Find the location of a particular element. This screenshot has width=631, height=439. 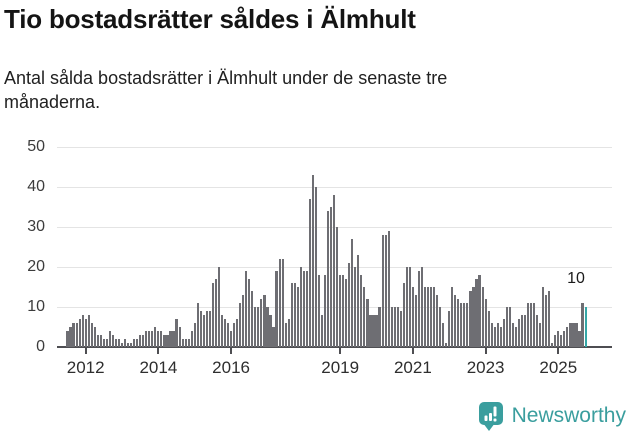

x-axis-label: 2025 is located at coordinates (558, 367).